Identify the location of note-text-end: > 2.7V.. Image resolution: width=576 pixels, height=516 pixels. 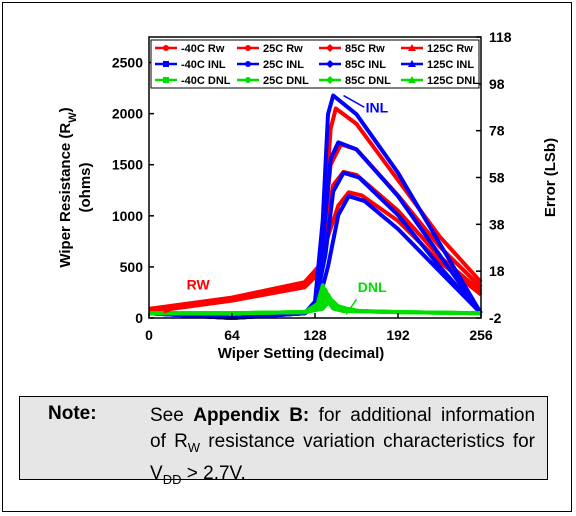
(213, 473).